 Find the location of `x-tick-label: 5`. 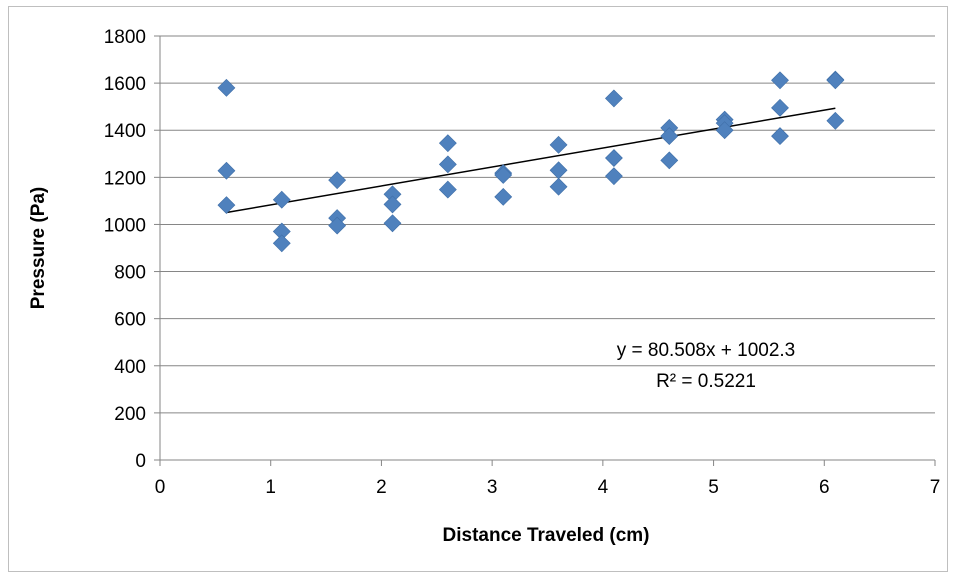

x-tick-label: 5 is located at coordinates (713, 487).